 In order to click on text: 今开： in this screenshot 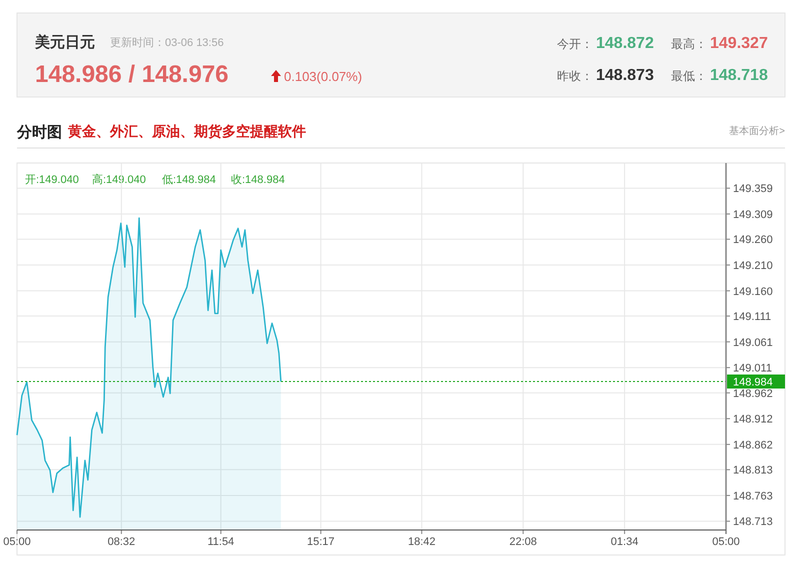, I will do `click(575, 44)`.